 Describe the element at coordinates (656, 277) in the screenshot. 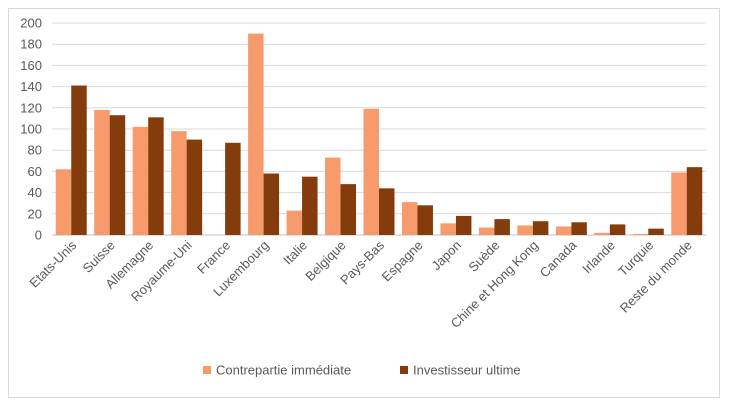

I see `x-category-label: Reste du monde` at that location.